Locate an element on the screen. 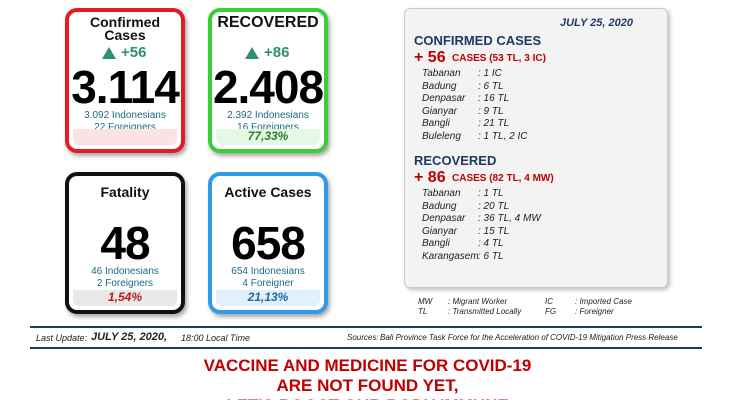  section-plus: + 86 is located at coordinates (430, 177).